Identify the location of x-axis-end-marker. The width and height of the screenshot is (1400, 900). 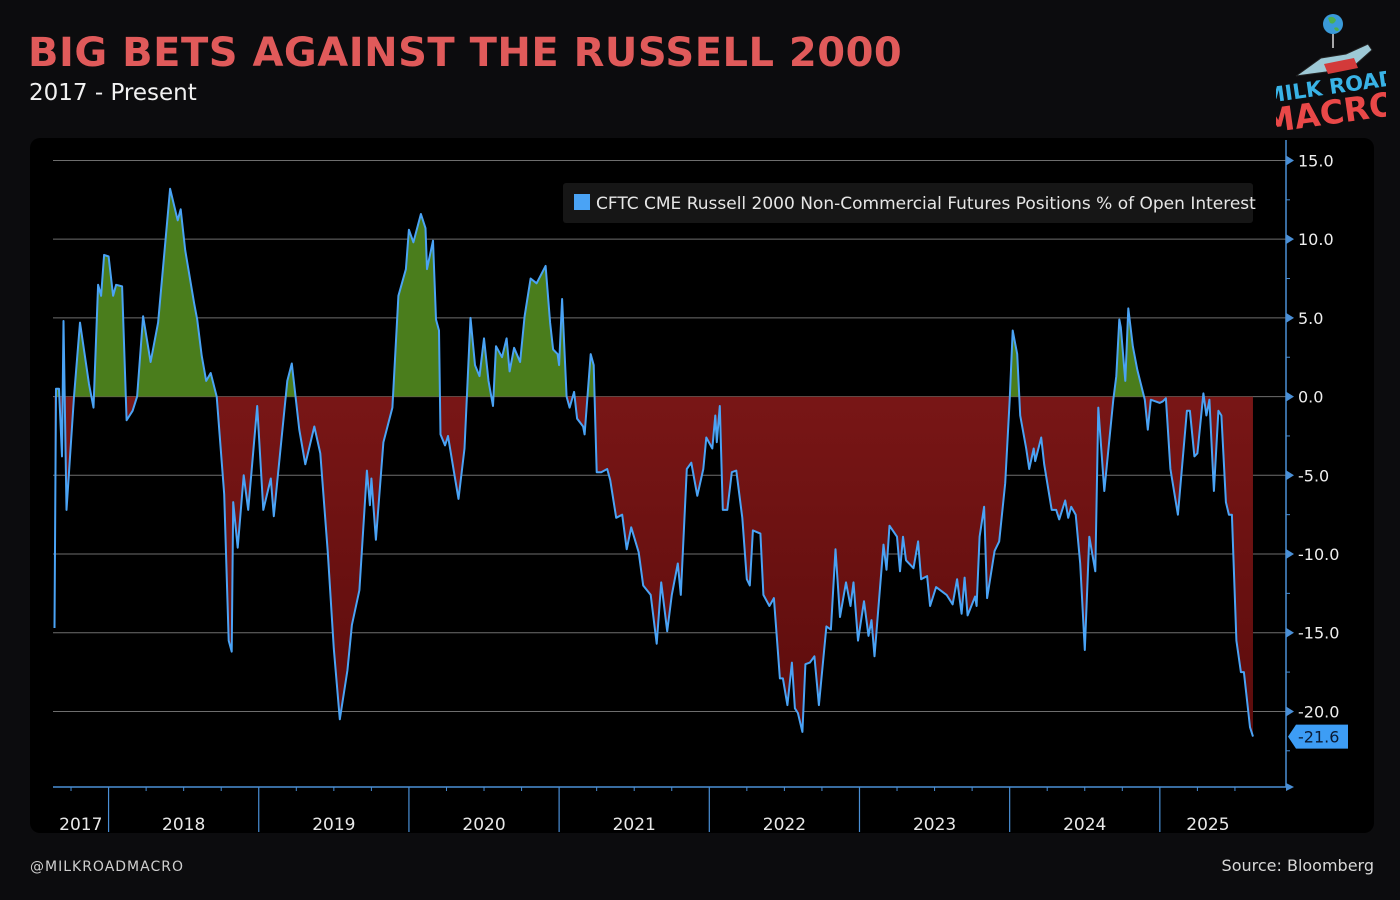
(1290, 787).